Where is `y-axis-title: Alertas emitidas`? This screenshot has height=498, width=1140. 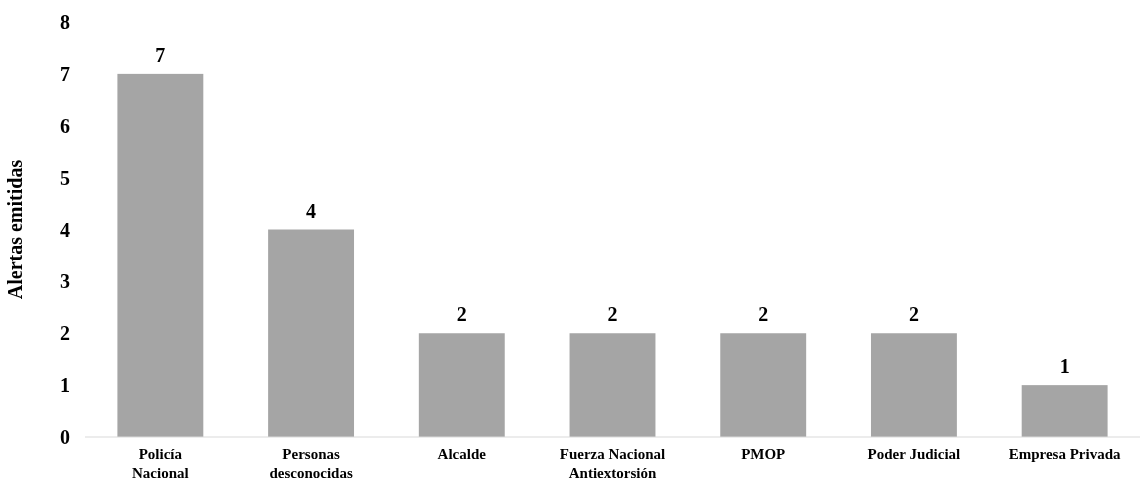 y-axis-title: Alertas emitidas is located at coordinates (15, 229).